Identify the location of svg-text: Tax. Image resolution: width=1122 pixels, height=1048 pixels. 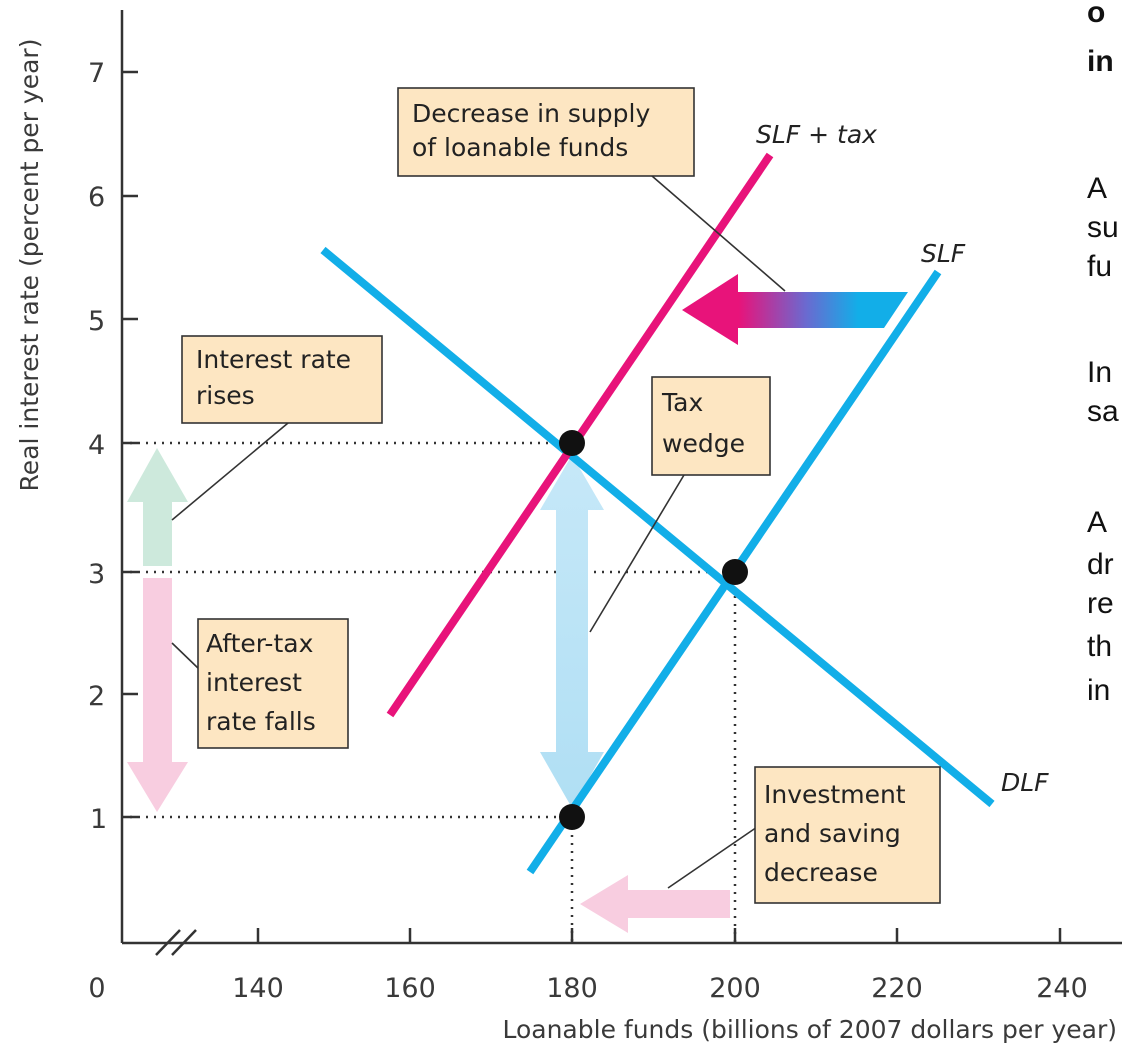
(682, 402).